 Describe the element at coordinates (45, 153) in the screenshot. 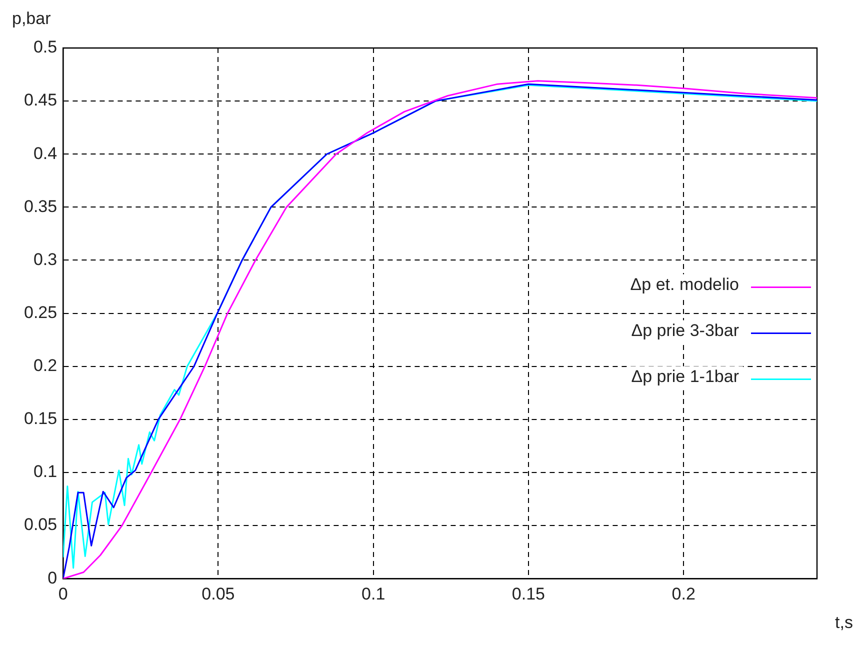

I see `y-tick-label: 0.4` at that location.